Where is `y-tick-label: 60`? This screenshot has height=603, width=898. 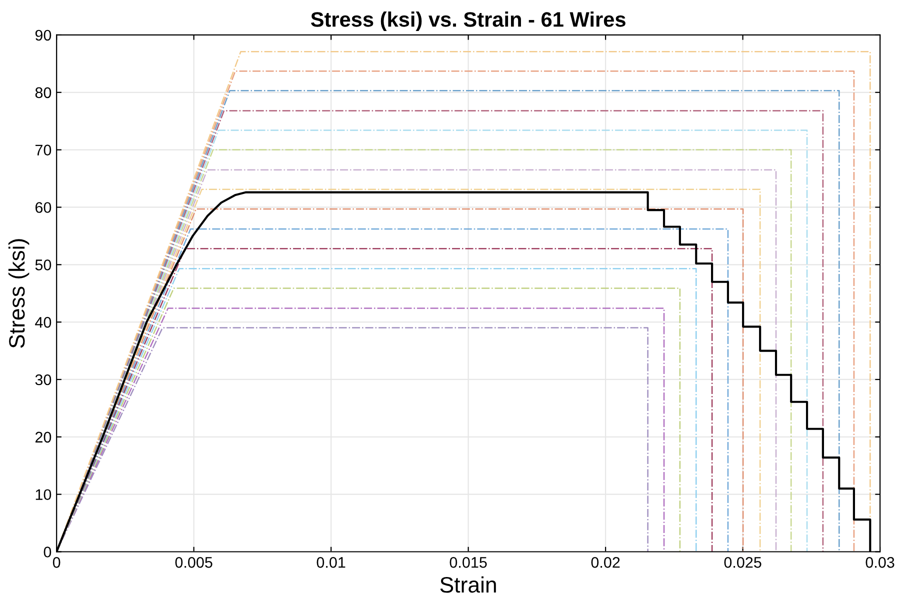
y-tick-label: 60 is located at coordinates (43, 207).